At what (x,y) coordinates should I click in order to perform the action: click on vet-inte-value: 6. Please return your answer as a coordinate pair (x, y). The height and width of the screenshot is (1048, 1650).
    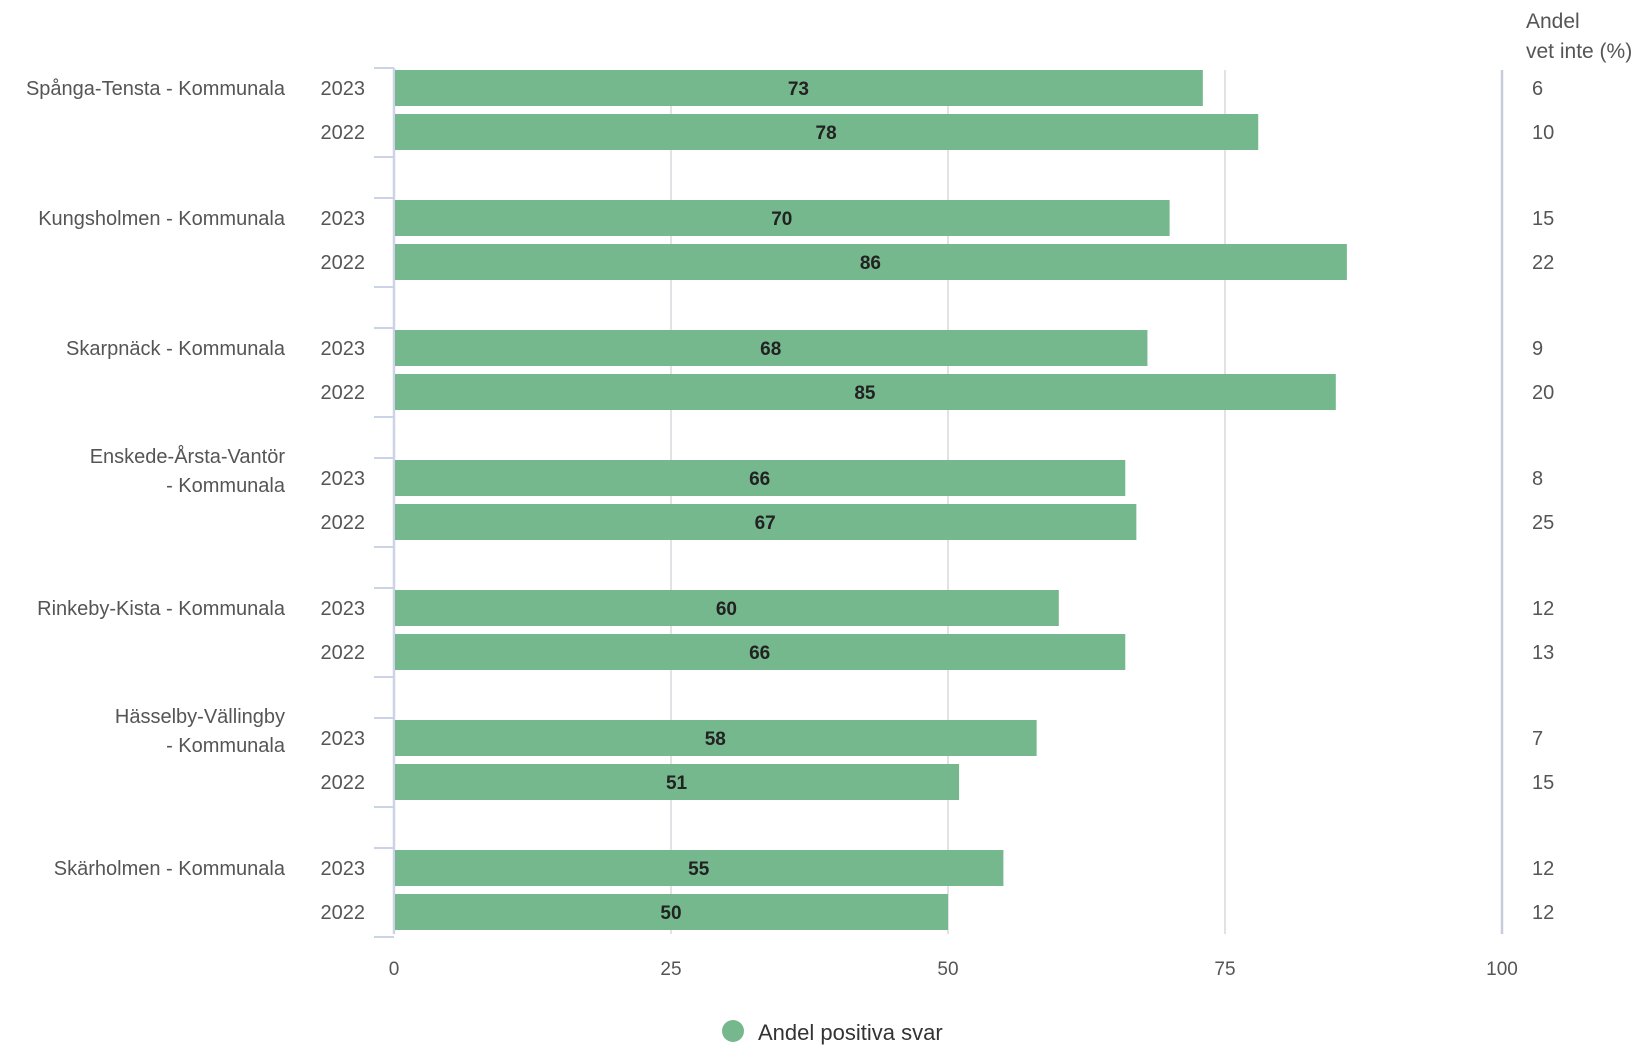
    Looking at the image, I should click on (1537, 89).